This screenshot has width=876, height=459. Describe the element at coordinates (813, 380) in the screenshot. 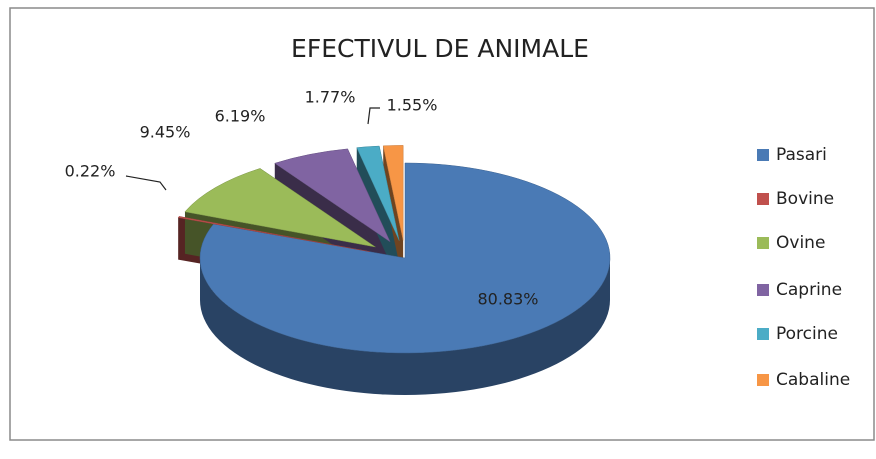

I see `legend-label: Cabaline` at that location.